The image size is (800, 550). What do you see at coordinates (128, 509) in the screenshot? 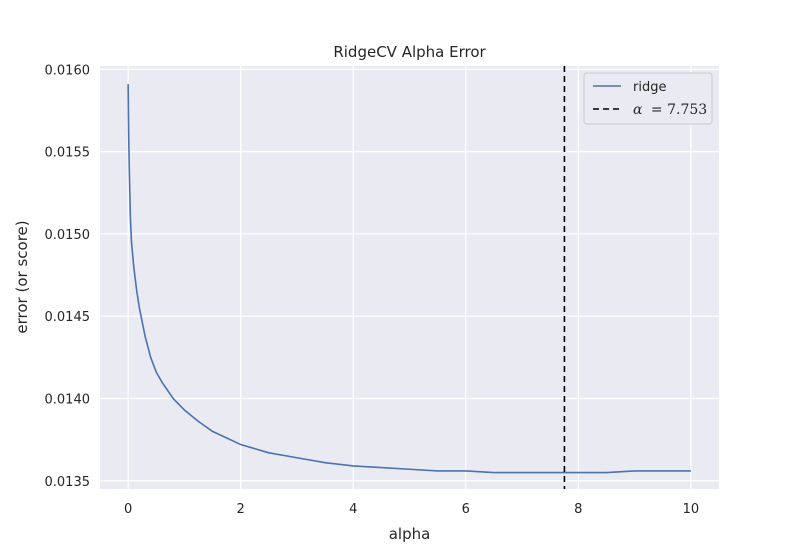
I see `x-tick-label: 0` at bounding box center [128, 509].